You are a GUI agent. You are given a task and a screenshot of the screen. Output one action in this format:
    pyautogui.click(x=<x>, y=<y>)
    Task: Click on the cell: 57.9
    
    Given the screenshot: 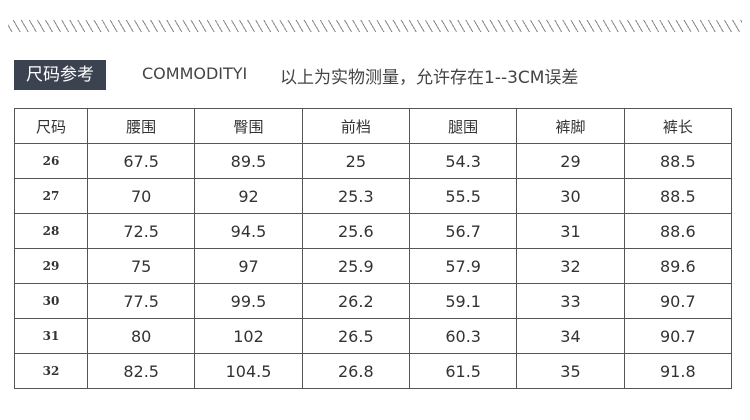 What is the action you would take?
    pyautogui.click(x=463, y=266)
    